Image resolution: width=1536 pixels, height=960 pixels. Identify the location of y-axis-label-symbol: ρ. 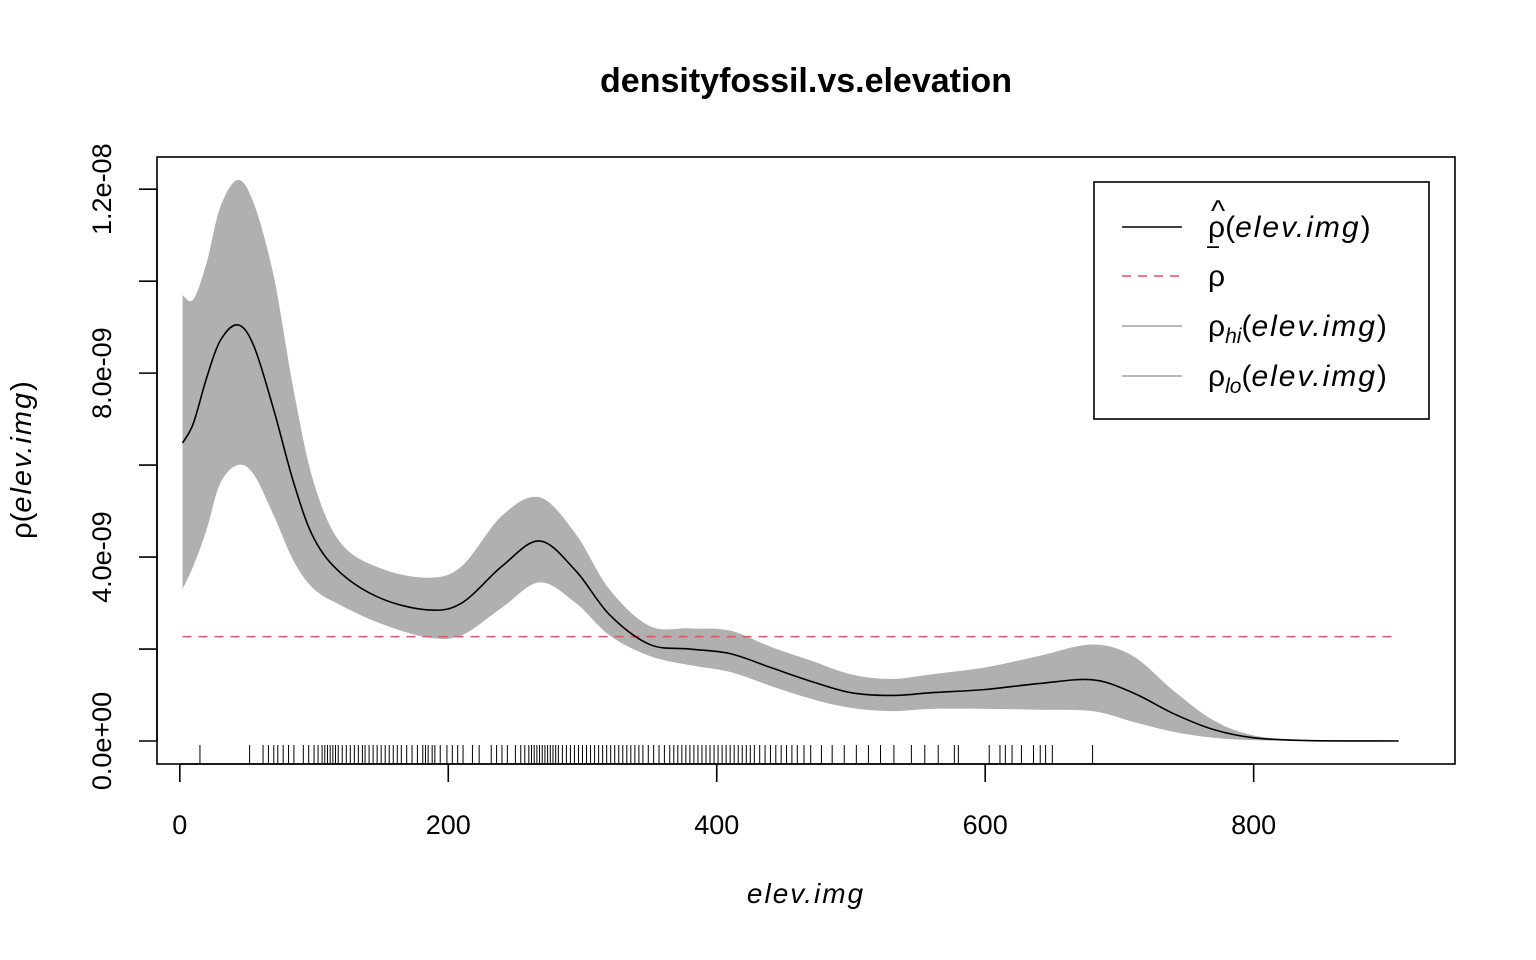
(22, 530).